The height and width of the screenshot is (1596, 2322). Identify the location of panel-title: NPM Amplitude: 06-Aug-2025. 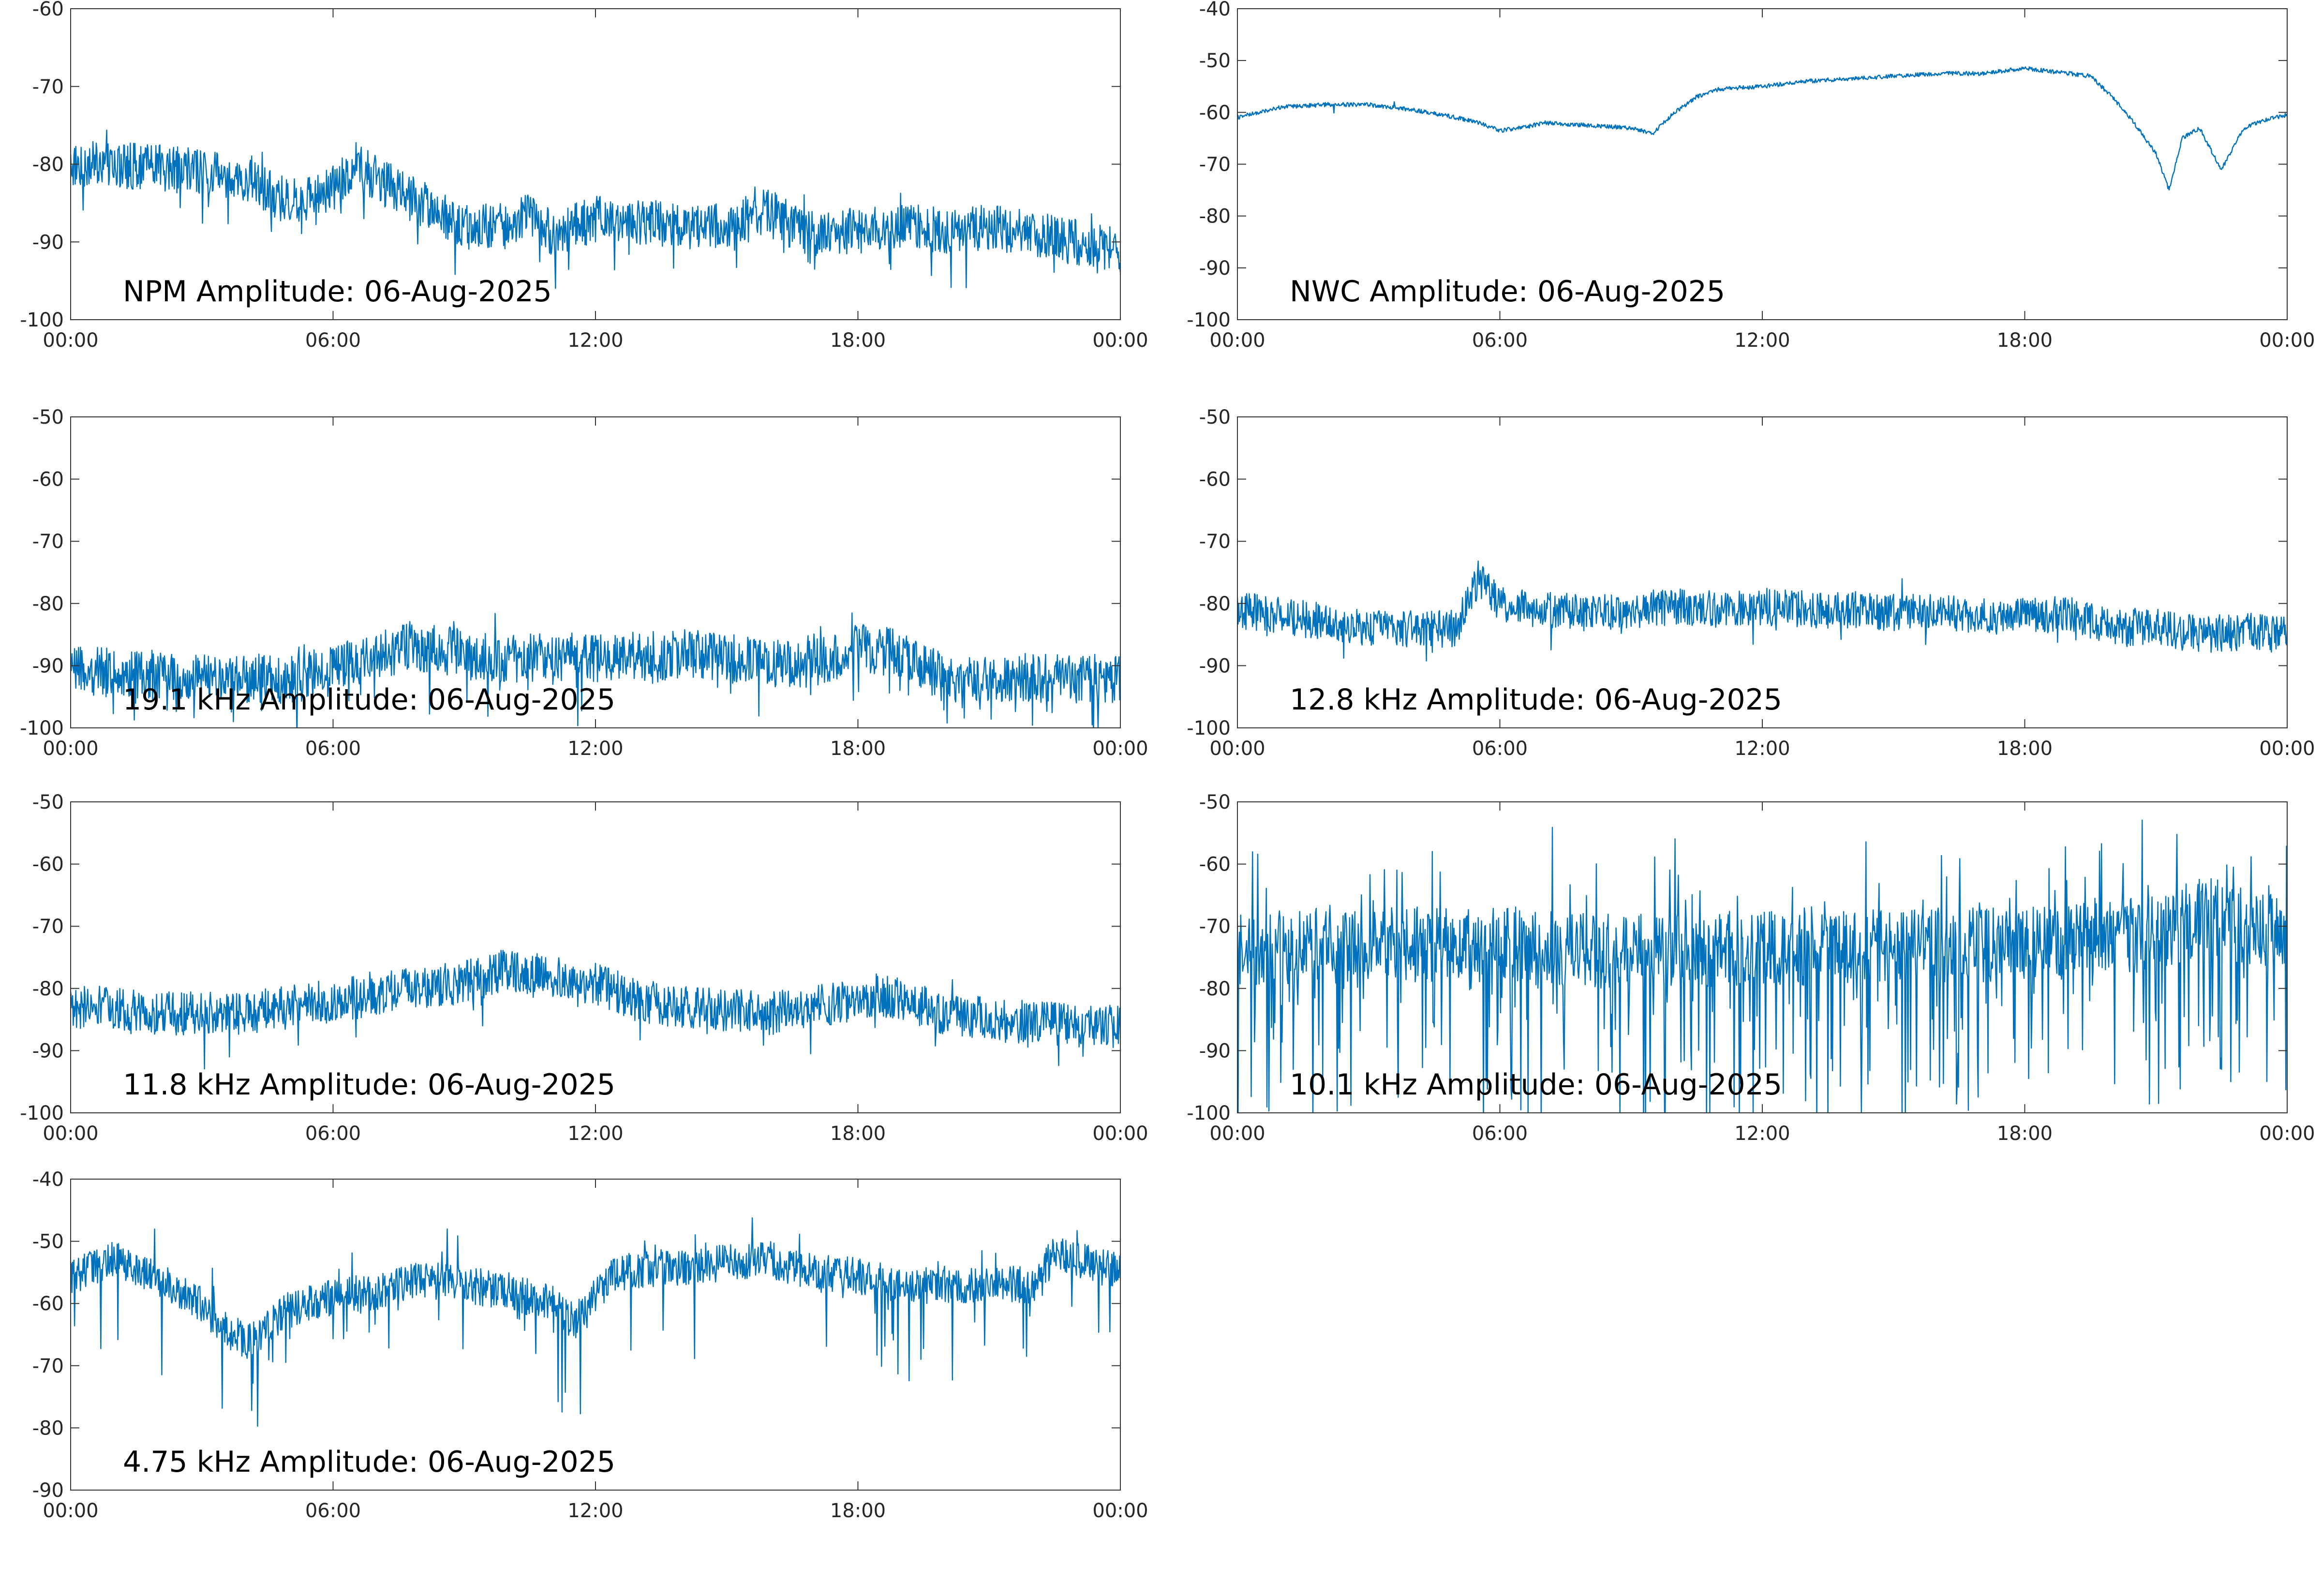
(337, 292).